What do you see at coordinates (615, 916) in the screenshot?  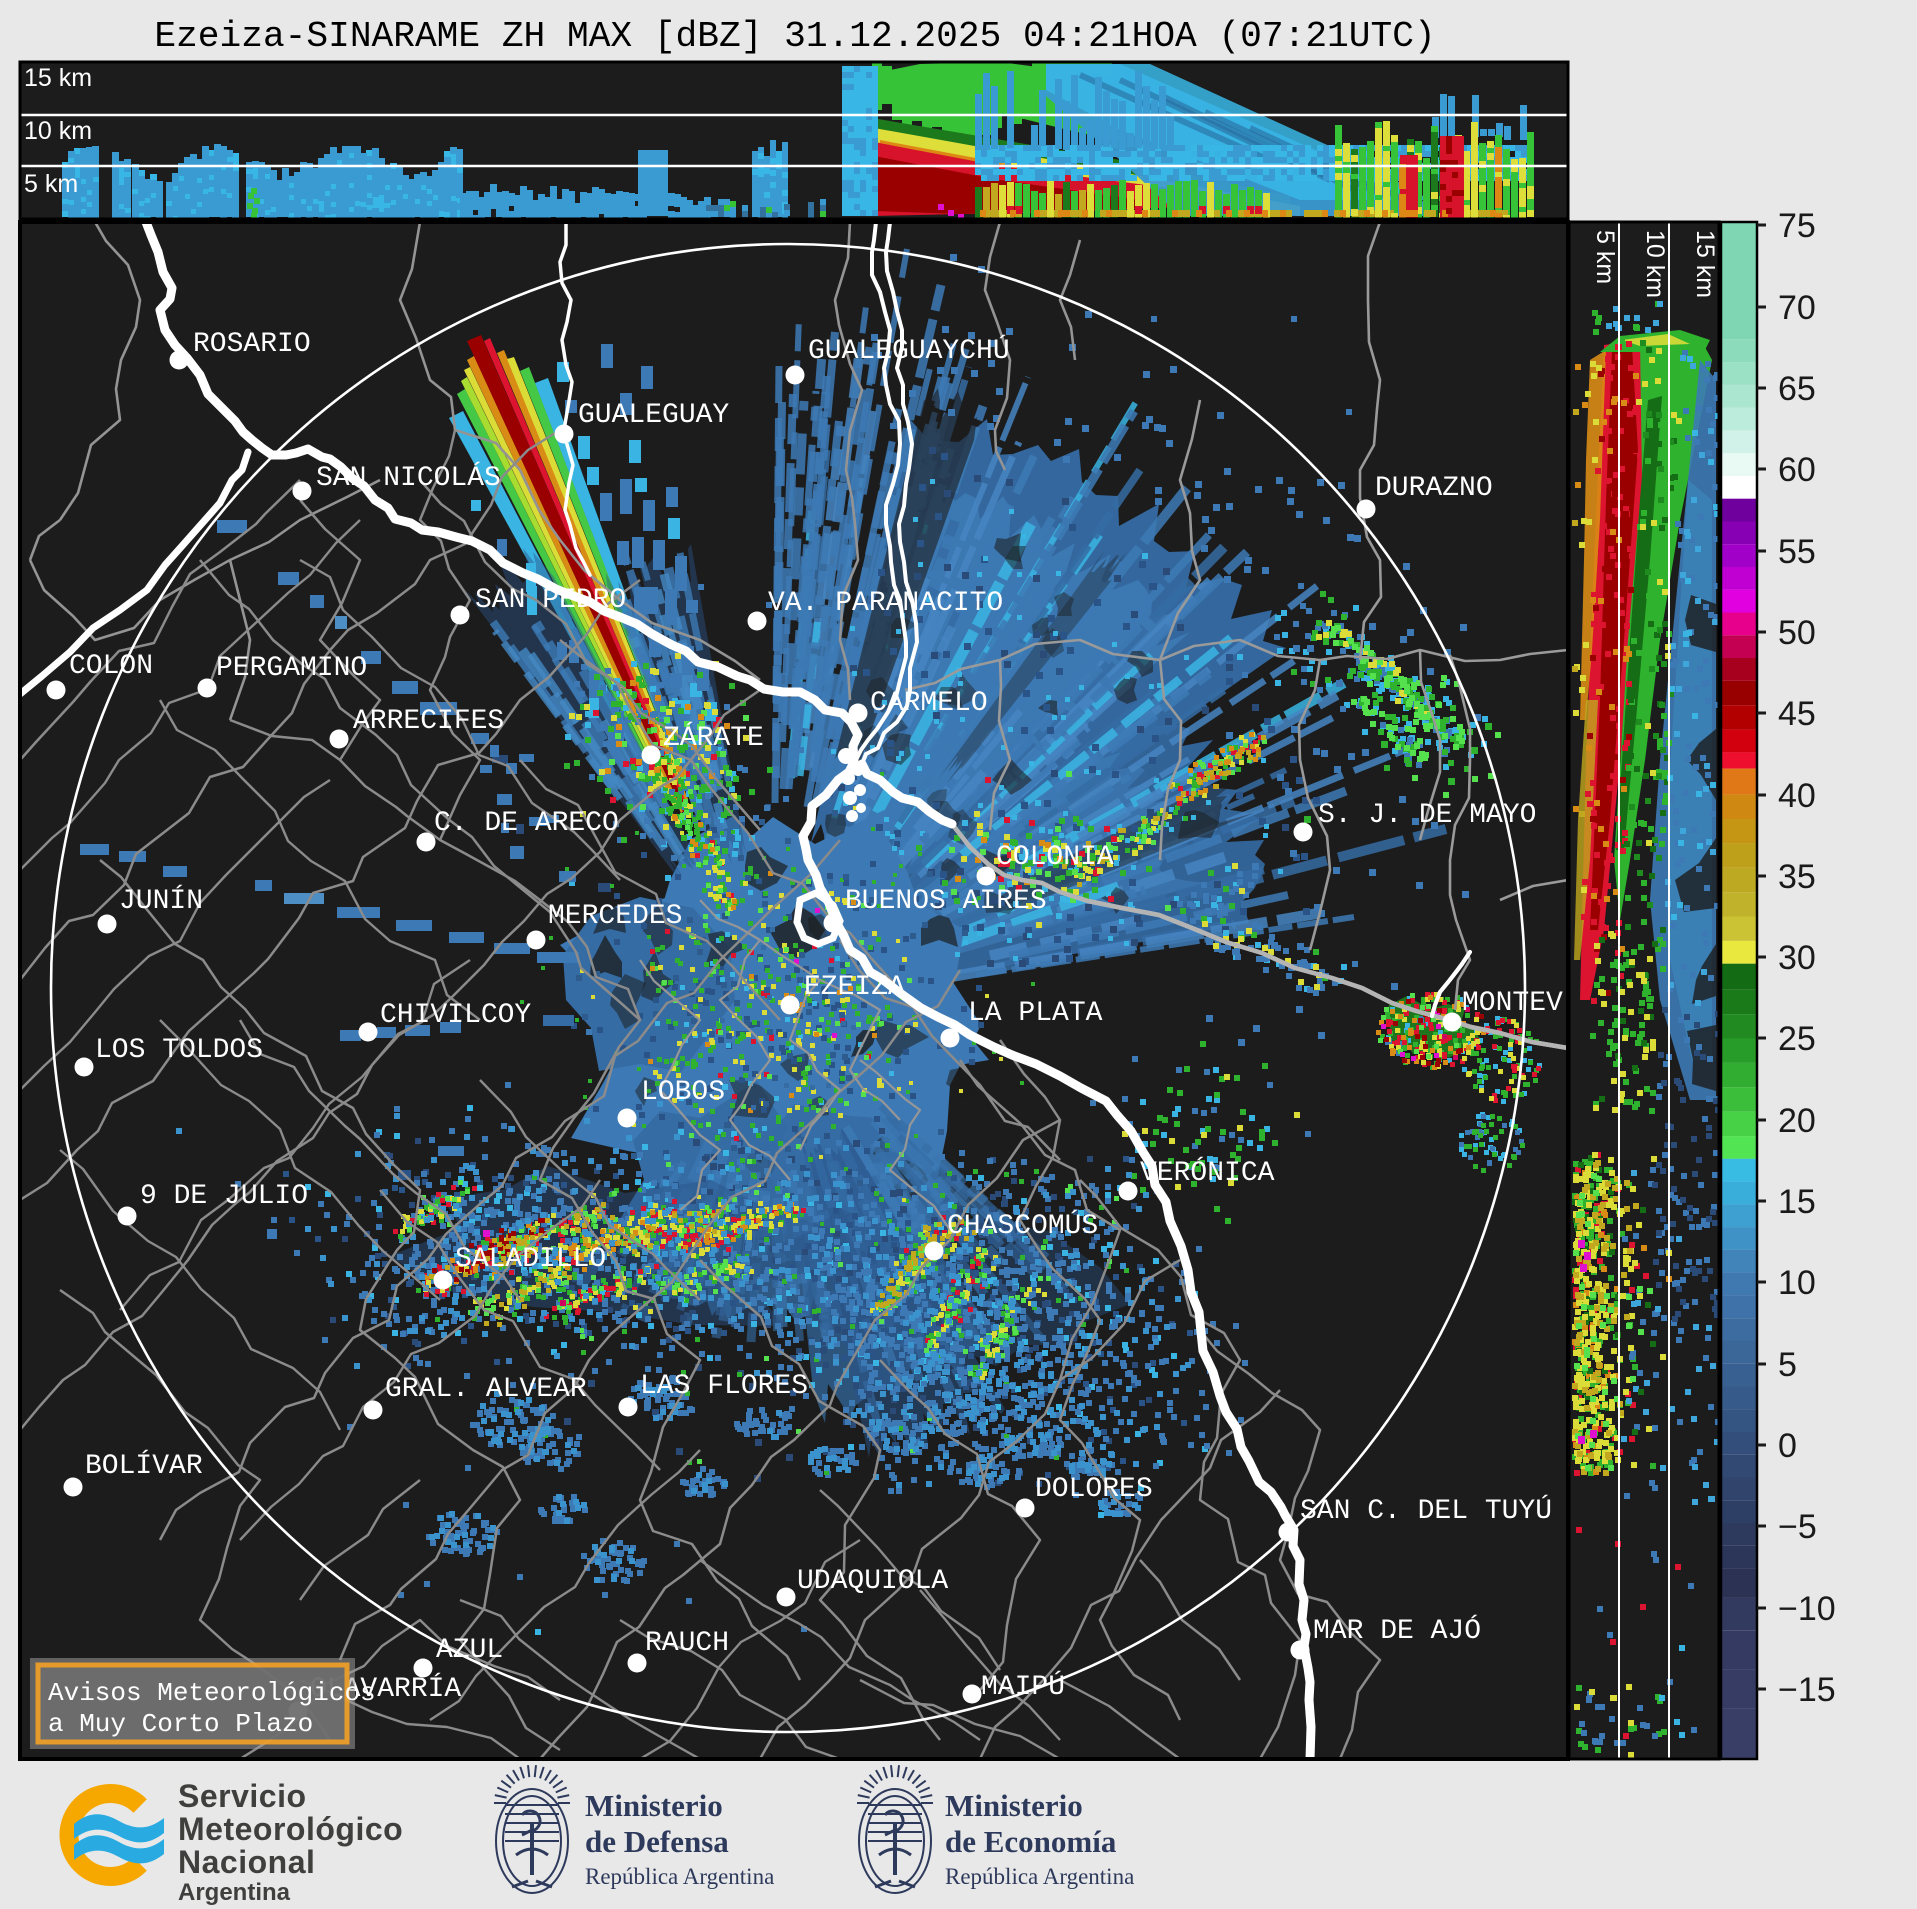 I see `svg-text: MERCEDES` at bounding box center [615, 916].